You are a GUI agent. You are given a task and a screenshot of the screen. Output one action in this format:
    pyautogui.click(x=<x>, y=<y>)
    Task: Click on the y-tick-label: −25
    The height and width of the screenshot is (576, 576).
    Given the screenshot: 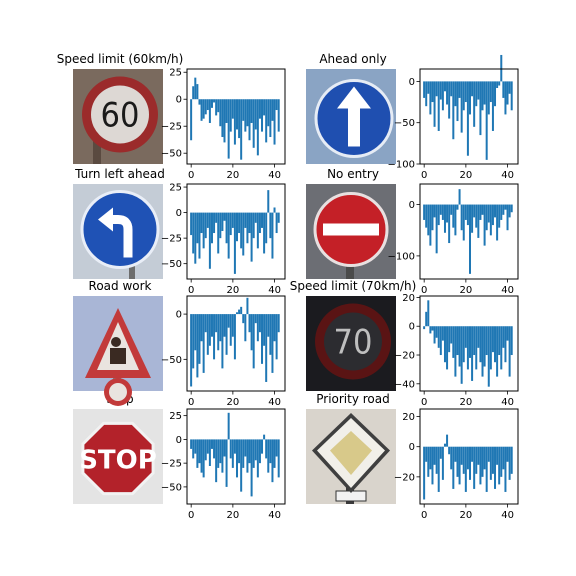 What is the action you would take?
    pyautogui.click(x=171, y=239)
    